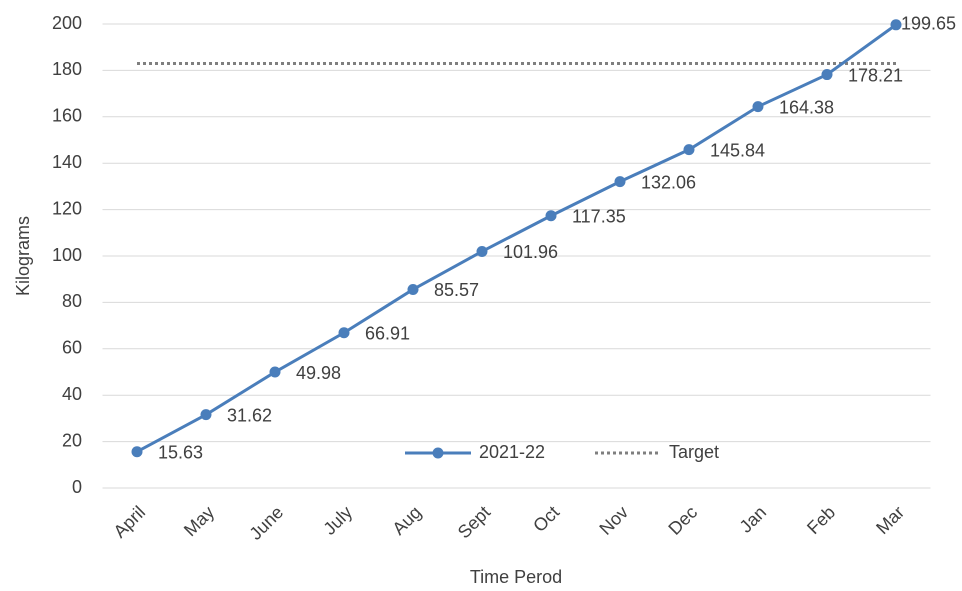 Image resolution: width=962 pixels, height=591 pixels. Describe the element at coordinates (72, 440) in the screenshot. I see `y-tick-label: 20` at that location.